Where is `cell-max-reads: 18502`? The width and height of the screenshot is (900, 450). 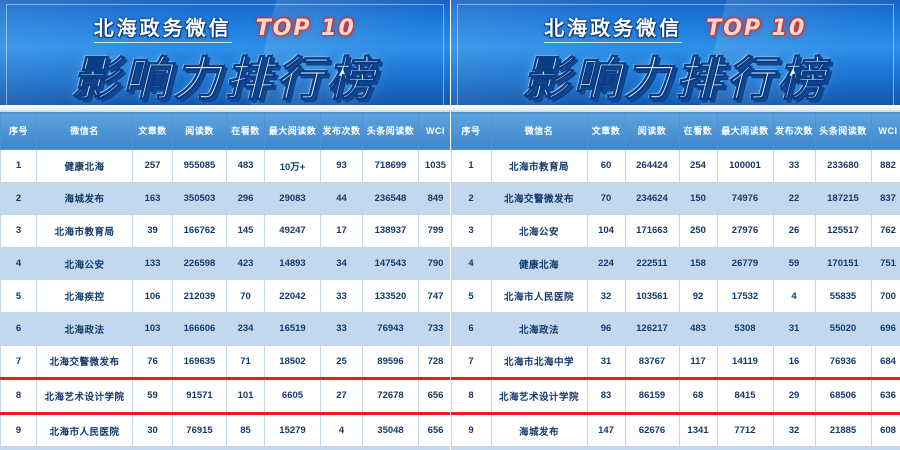 cell-max-reads: 18502 is located at coordinates (292, 362).